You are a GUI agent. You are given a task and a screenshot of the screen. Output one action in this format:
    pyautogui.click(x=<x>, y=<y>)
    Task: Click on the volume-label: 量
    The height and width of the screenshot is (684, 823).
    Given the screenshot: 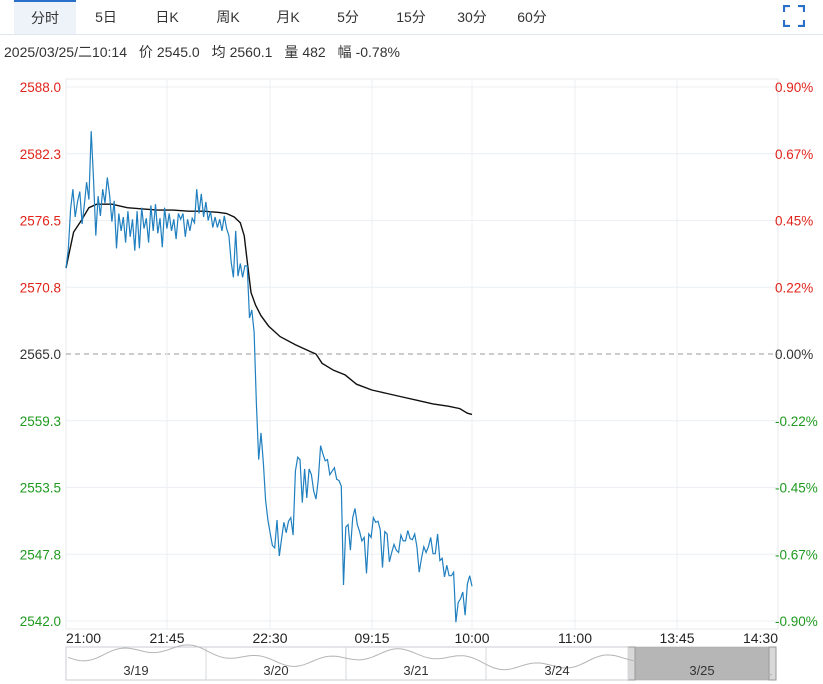 What is the action you would take?
    pyautogui.click(x=291, y=52)
    